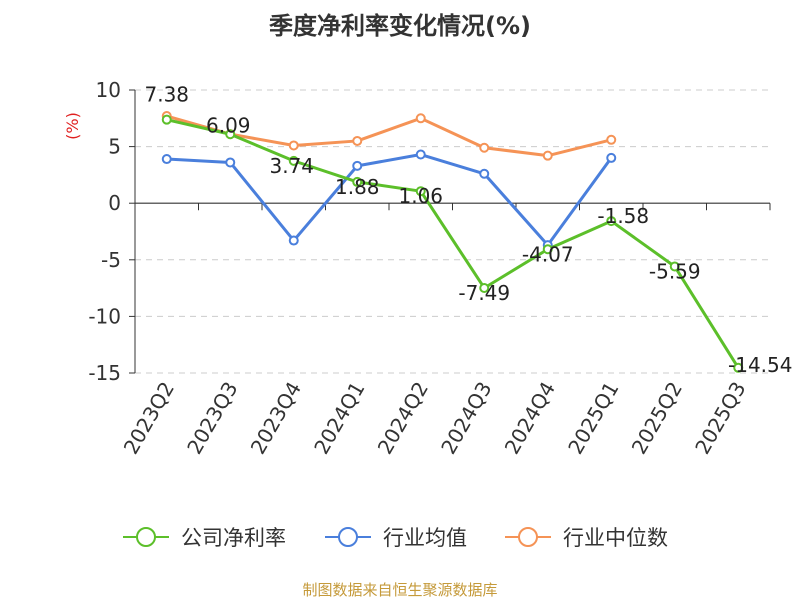  I want to click on x-tick-label: 2024Q1, so click(339, 418).